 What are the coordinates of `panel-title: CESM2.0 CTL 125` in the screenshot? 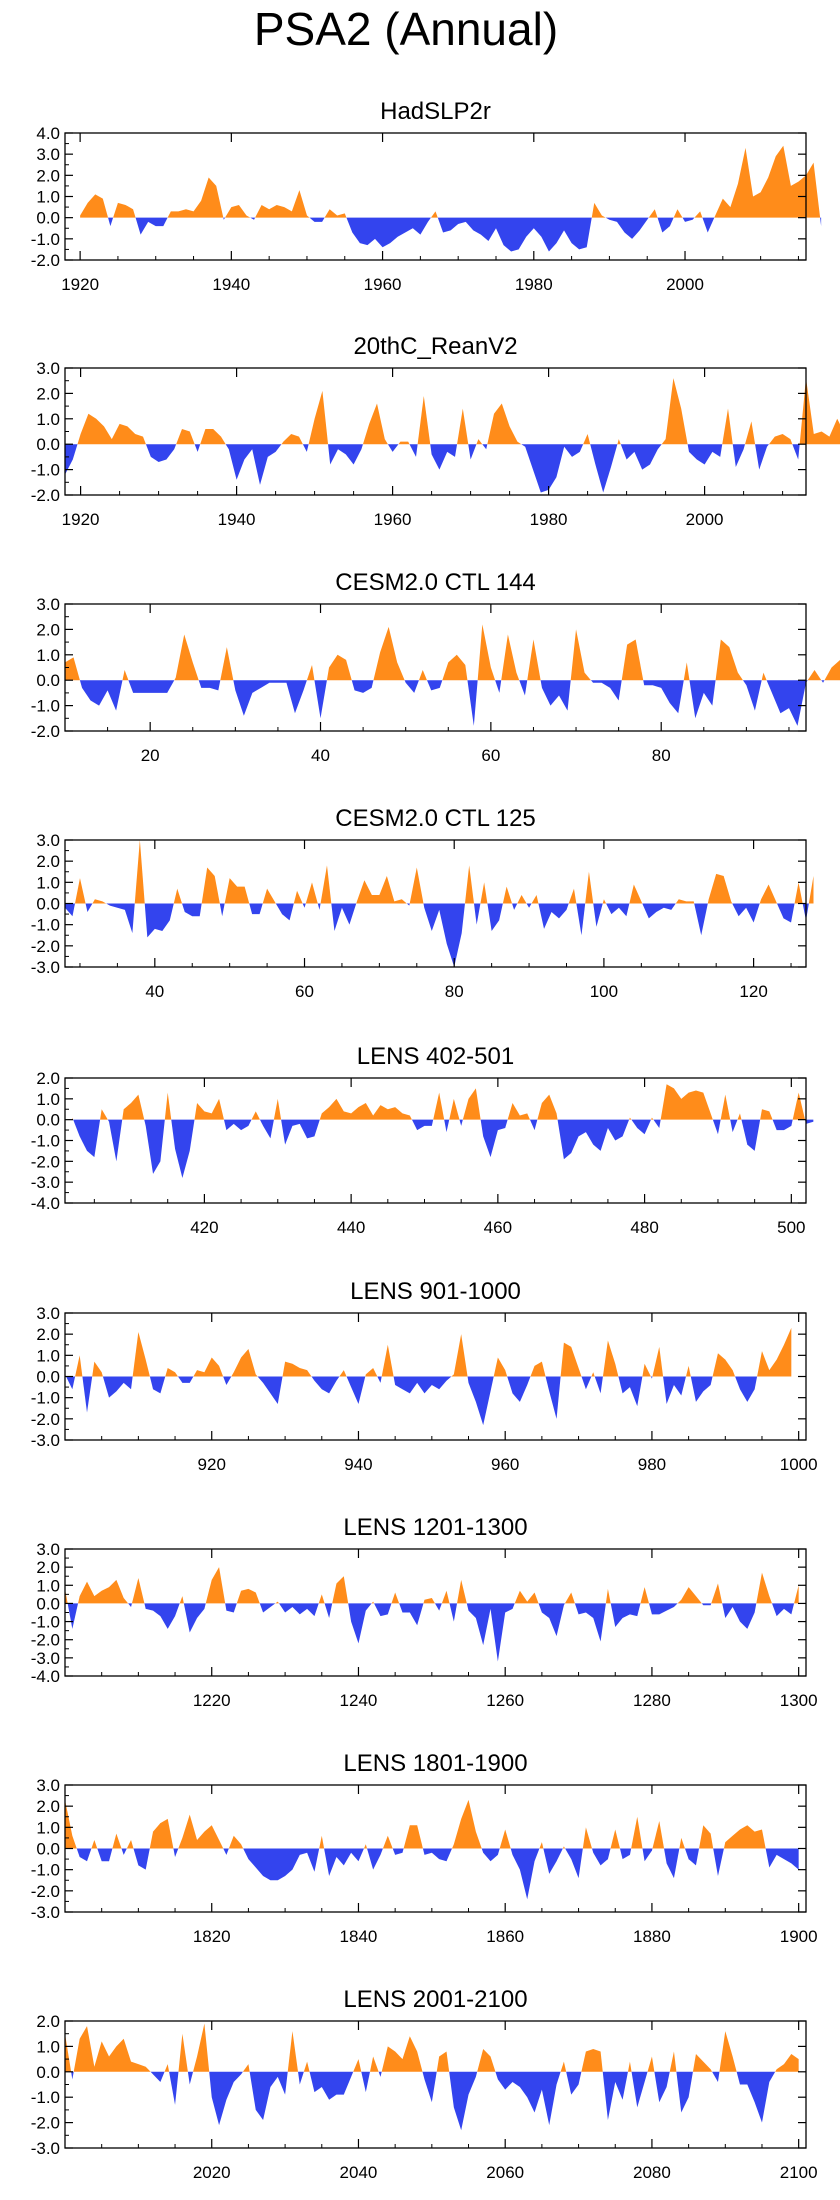 It's located at (435, 818).